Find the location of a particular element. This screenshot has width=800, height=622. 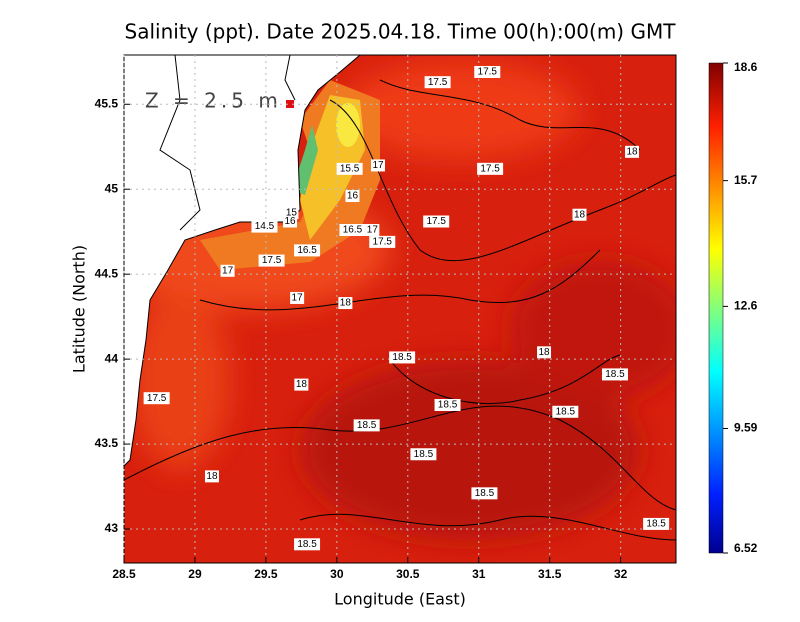

y-tick-label: 43 is located at coordinates (112, 528).